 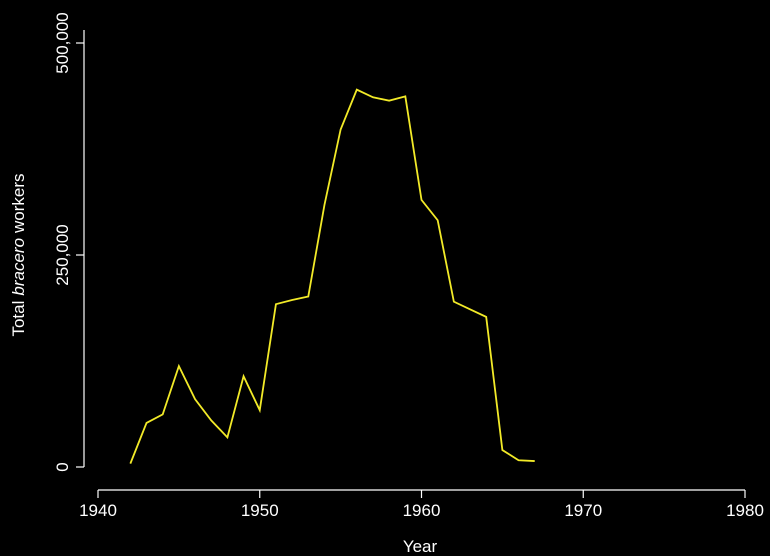 I want to click on y-label-part: workers, so click(x=18, y=203).